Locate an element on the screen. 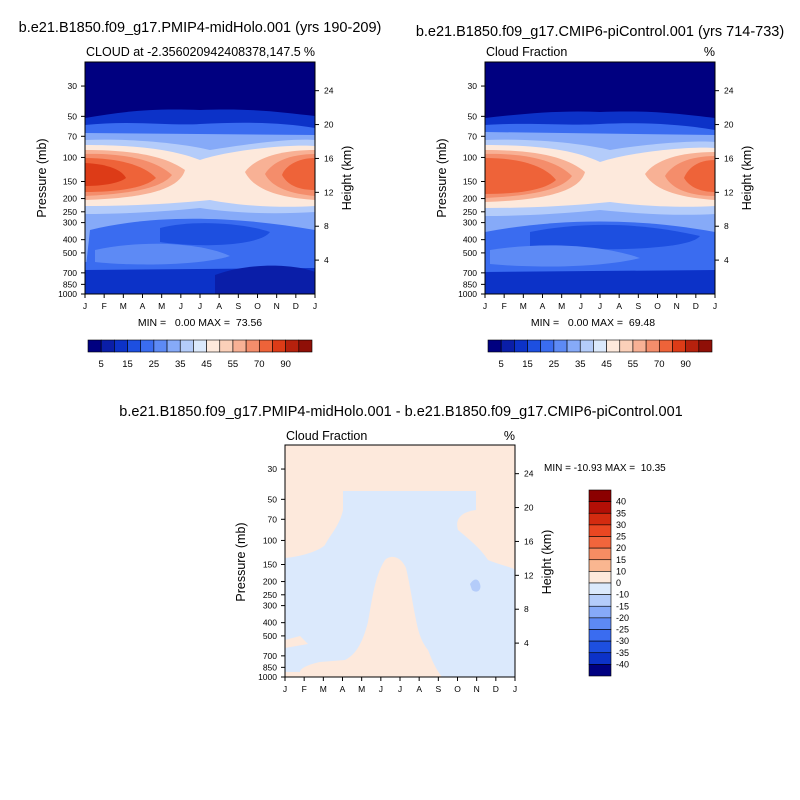  colorbar-label: 30 is located at coordinates (621, 525).